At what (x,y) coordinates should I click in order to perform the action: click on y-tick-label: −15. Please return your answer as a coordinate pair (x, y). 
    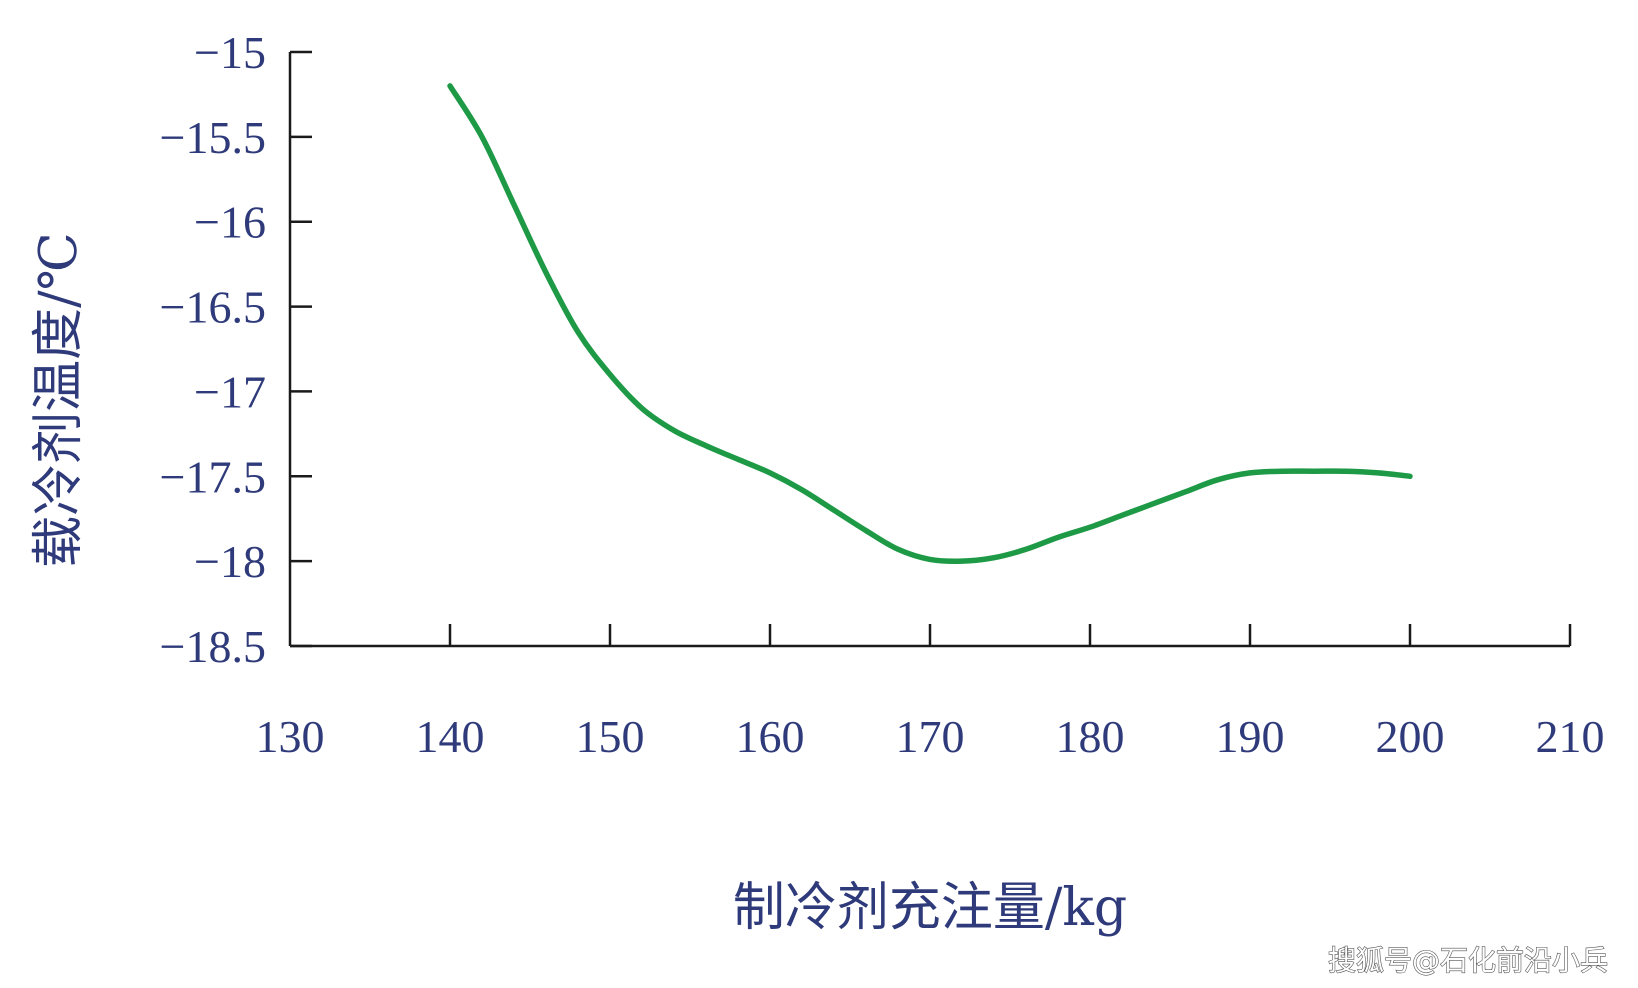
    Looking at the image, I should click on (230, 52).